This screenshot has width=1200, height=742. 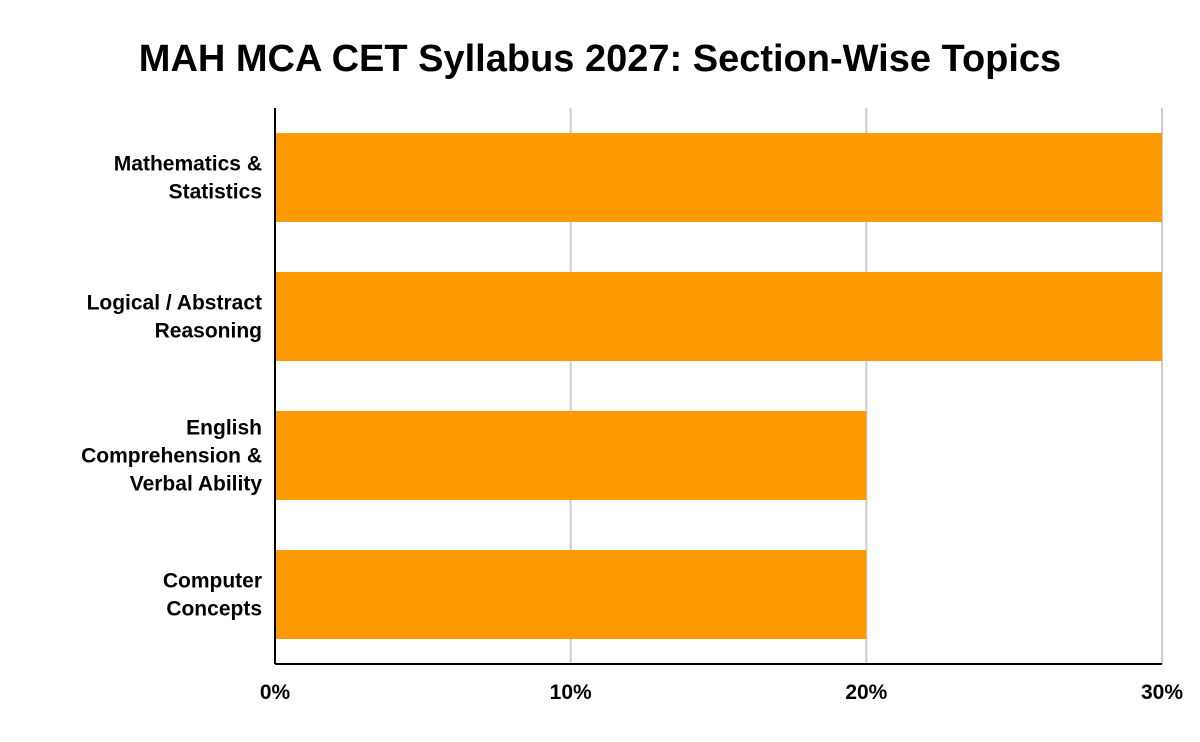 I want to click on category-label: Computer Concepts, so click(x=212, y=595).